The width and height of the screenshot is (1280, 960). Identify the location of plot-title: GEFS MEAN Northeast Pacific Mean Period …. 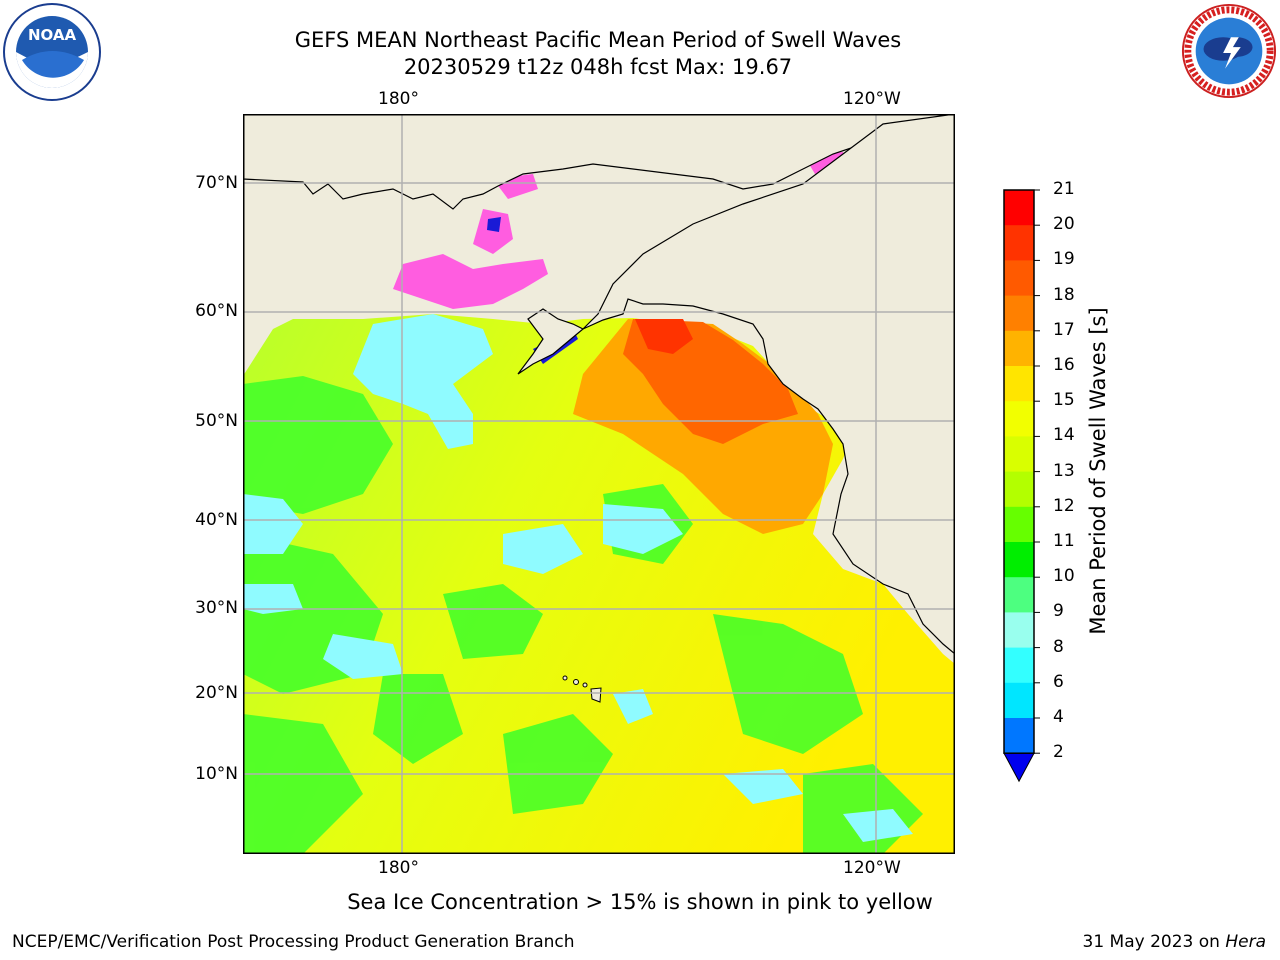
(598, 40).